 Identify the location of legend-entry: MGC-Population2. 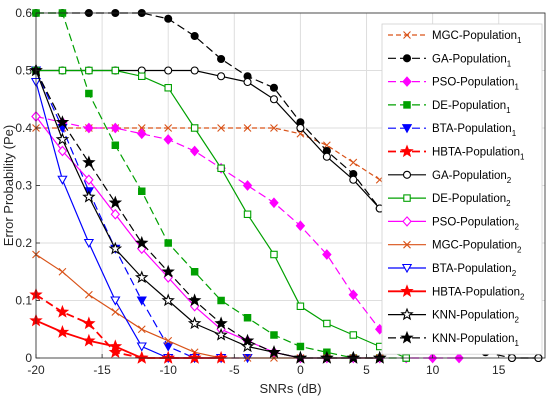
(455, 247).